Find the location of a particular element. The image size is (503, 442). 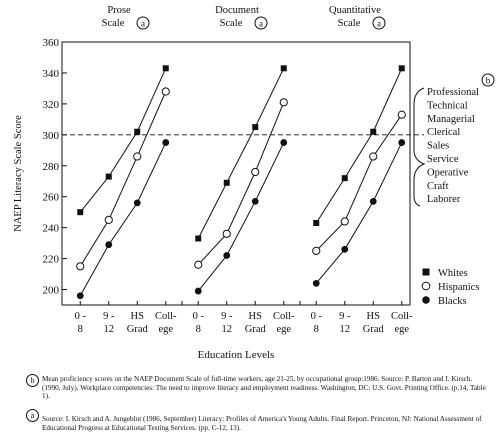

occupation-source-marker is located at coordinates (488, 80).